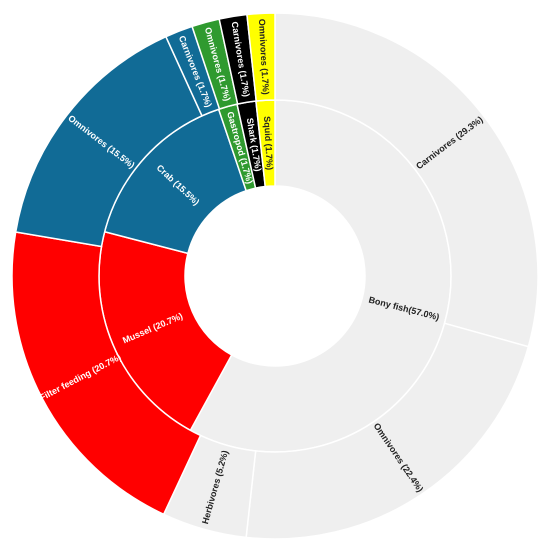 Image resolution: width=550 pixels, height=553 pixels. I want to click on segment, so click(261, 57).